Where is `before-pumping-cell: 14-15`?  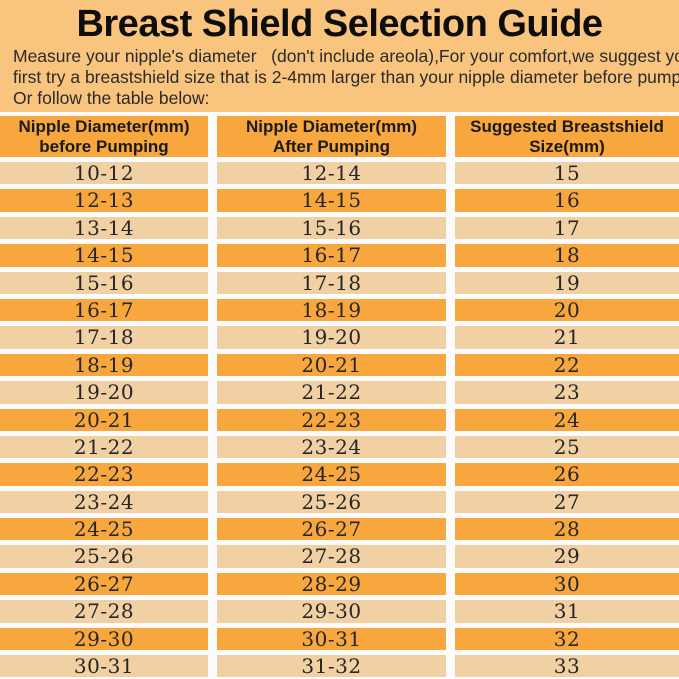 before-pumping-cell: 14-15 is located at coordinates (104, 255).